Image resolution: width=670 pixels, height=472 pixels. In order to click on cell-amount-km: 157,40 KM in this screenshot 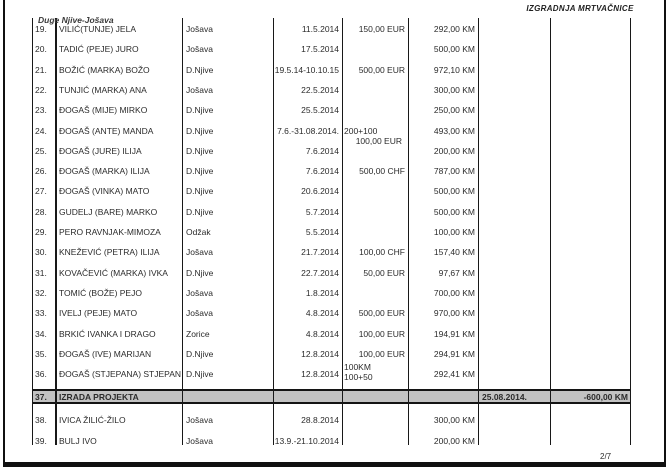, I will do `click(454, 252)`.